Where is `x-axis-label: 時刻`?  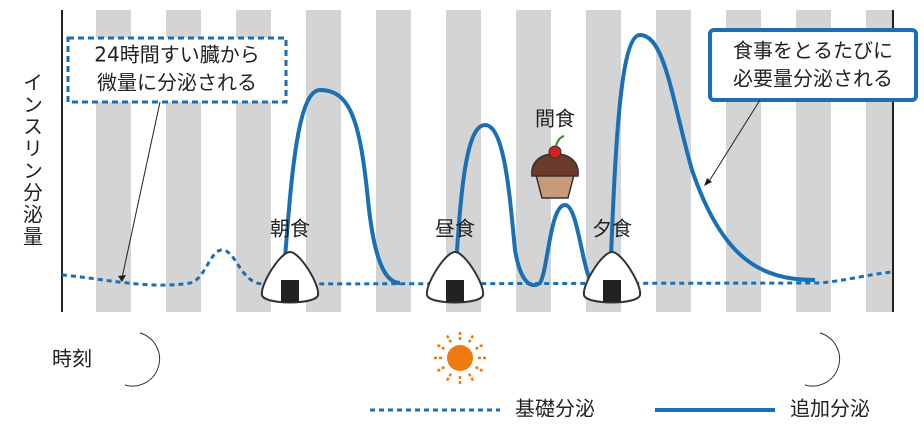 x-axis-label: 時刻 is located at coordinates (72, 359).